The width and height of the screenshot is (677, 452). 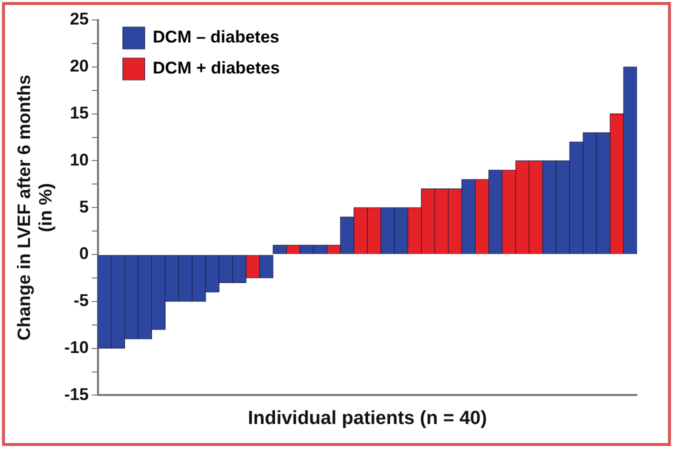 What do you see at coordinates (79, 160) in the screenshot?
I see `y-tick-label: 10` at bounding box center [79, 160].